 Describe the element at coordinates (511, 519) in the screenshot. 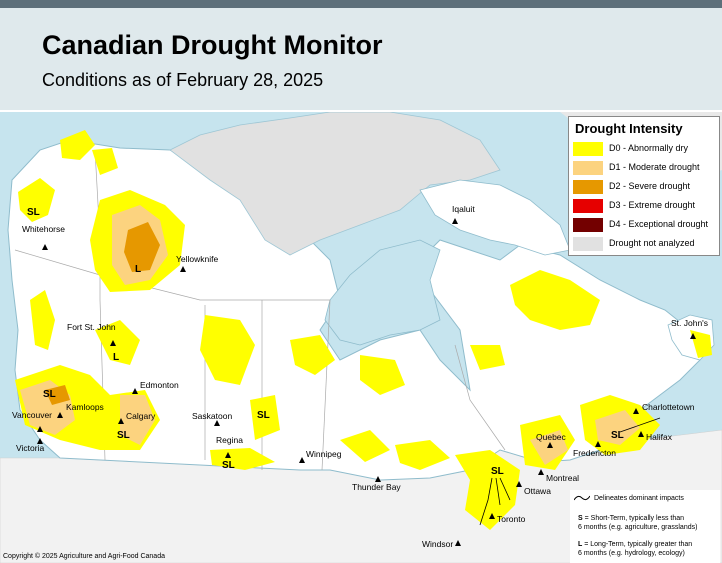

I see `city-toronto: Toronto` at that location.